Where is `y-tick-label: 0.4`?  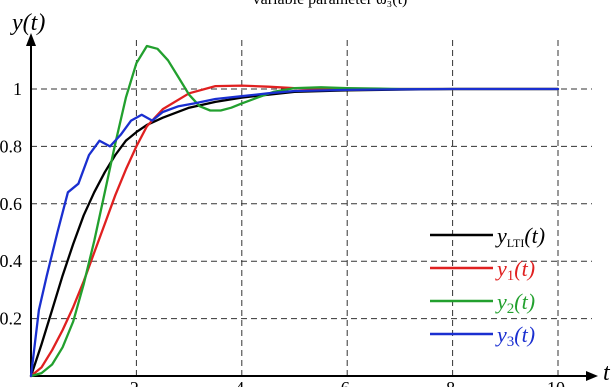
y-tick-label: 0.4 is located at coordinates (11, 261).